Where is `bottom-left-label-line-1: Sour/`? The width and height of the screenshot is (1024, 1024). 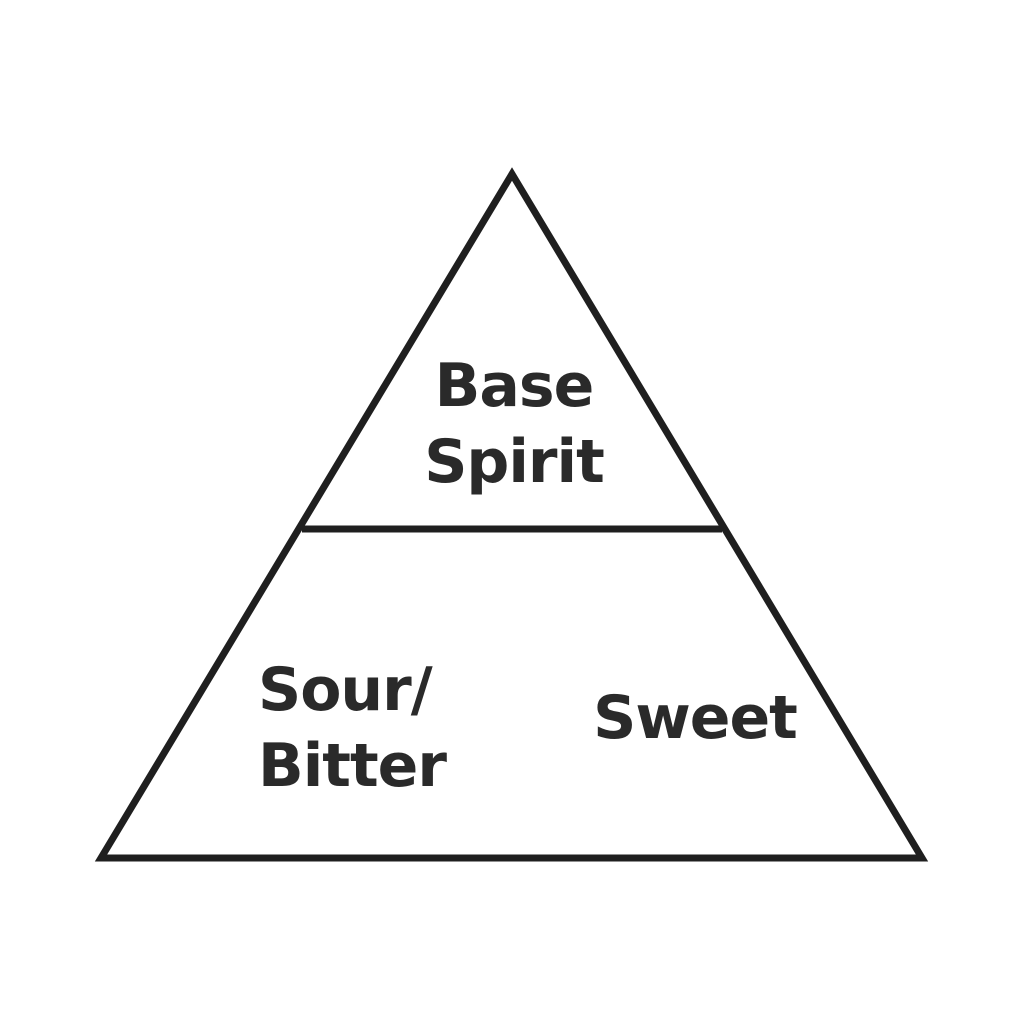 bottom-left-label-line-1: Sour/ is located at coordinates (345, 690).